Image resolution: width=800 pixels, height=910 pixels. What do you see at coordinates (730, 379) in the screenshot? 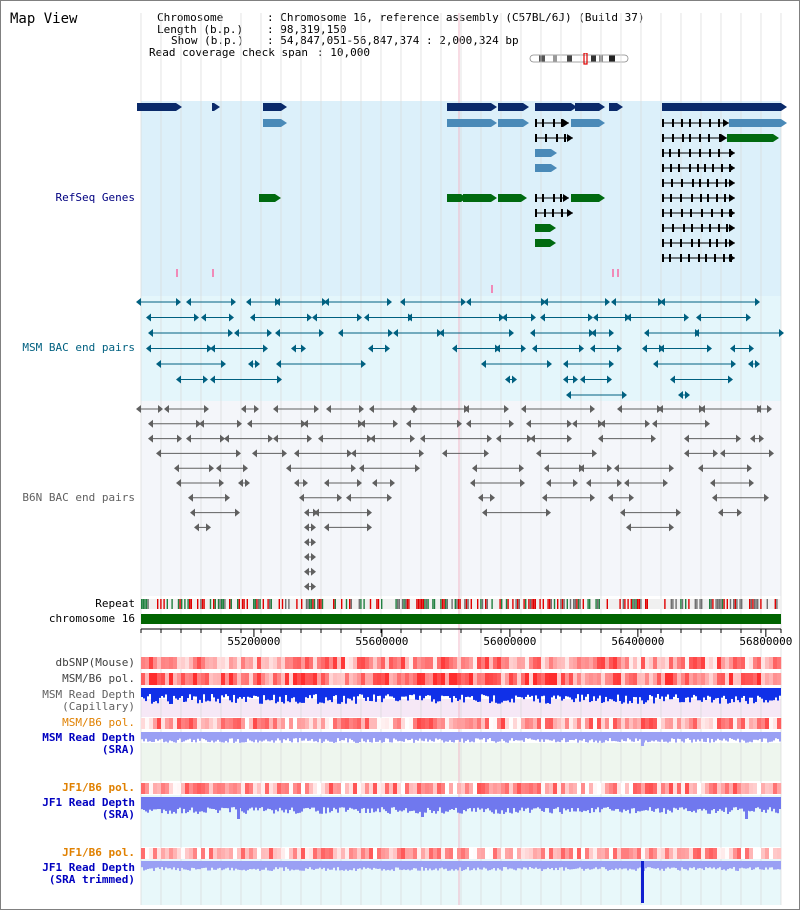
I see `msm-bac-pair-end-right` at bounding box center [730, 379].